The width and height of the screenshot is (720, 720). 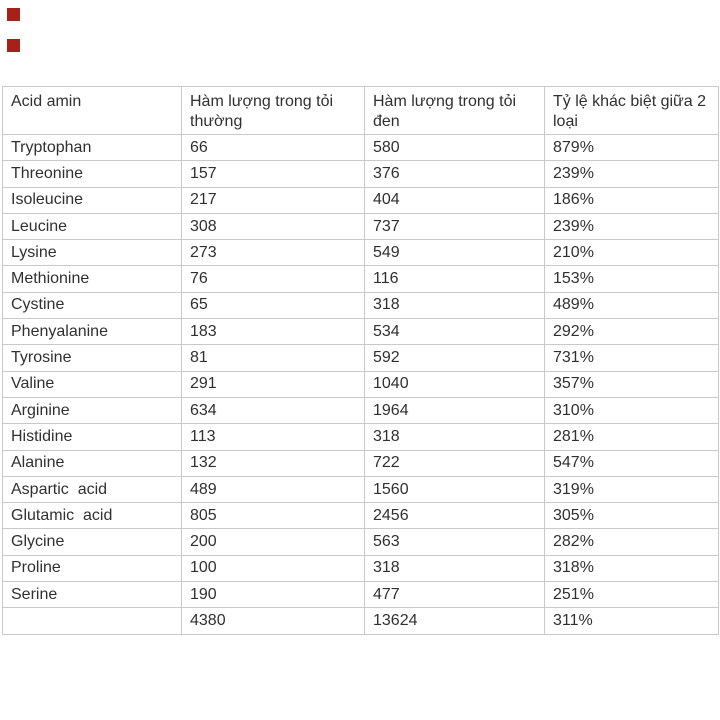 I want to click on table-cell: 549, so click(x=454, y=253).